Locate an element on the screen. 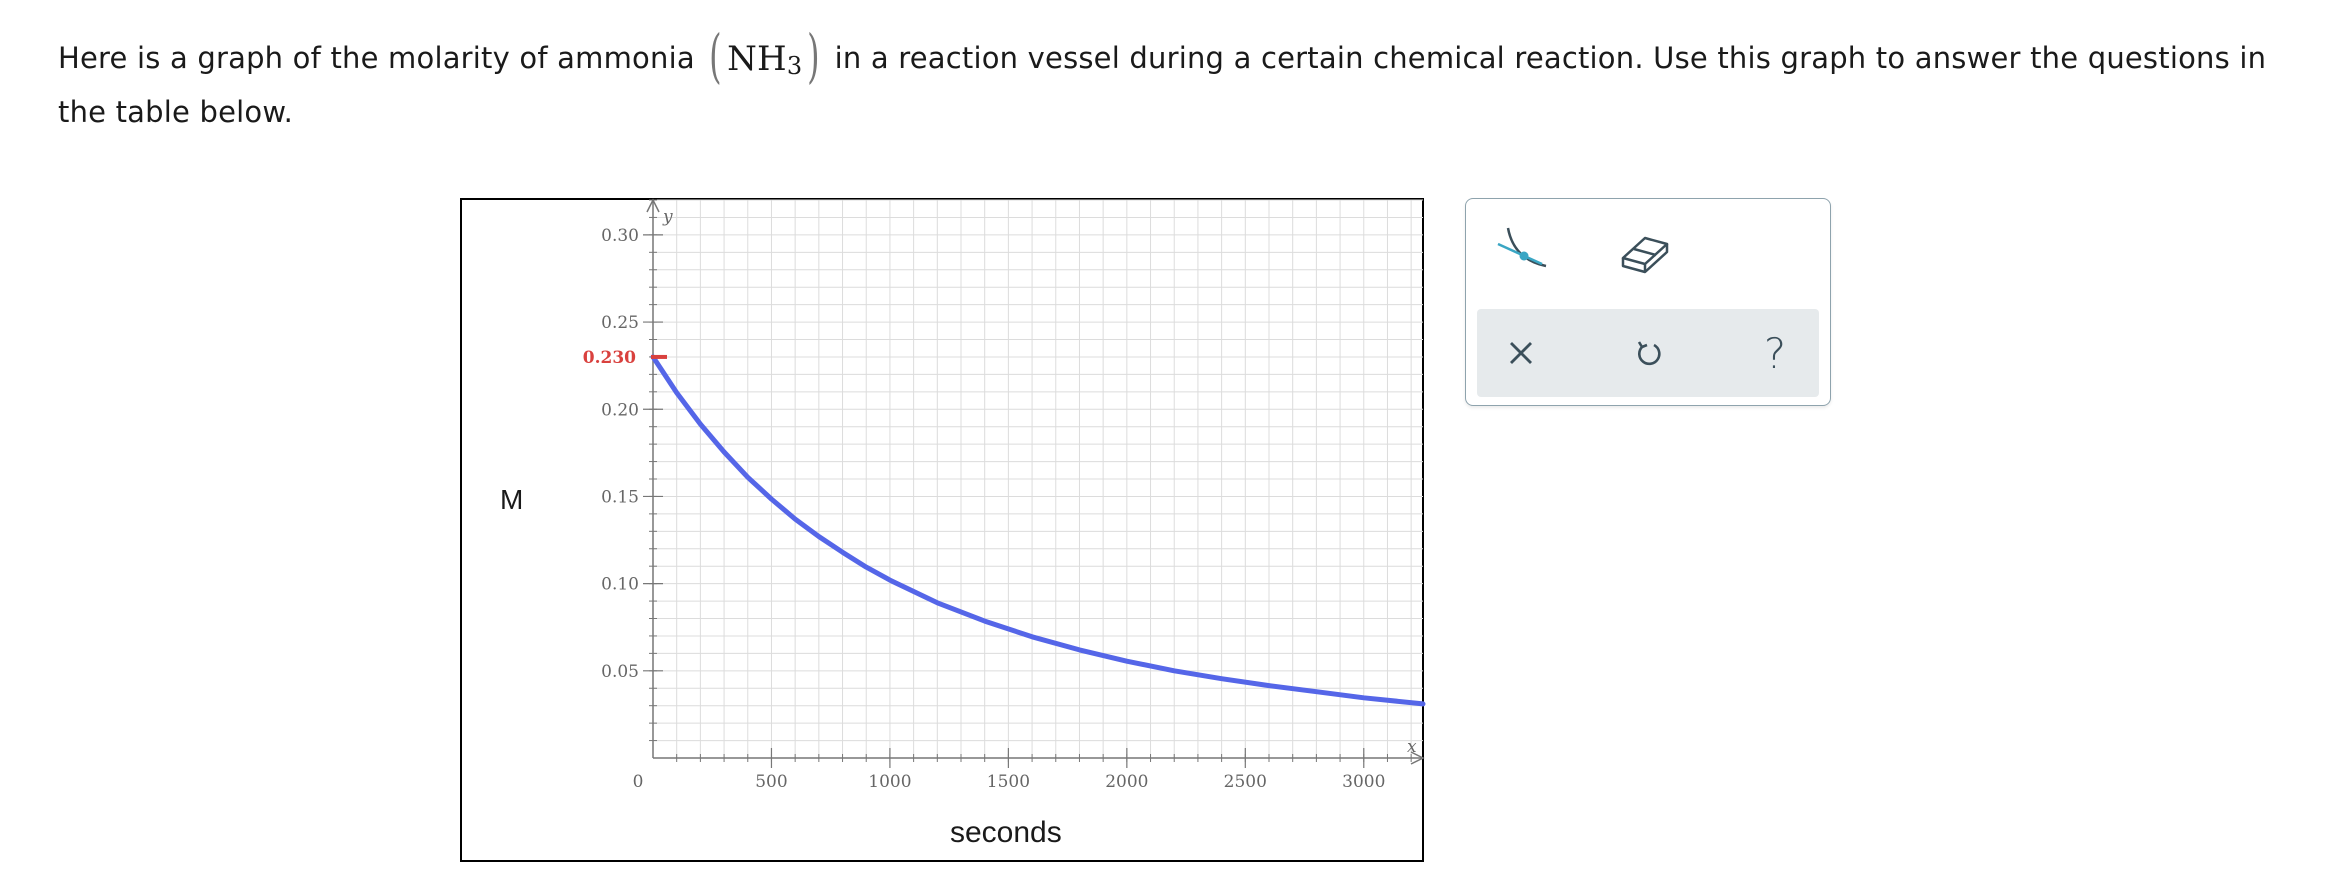 Image resolution: width=2334 pixels, height=890 pixels. ammonia-formula: (NH3) is located at coordinates (765, 56).